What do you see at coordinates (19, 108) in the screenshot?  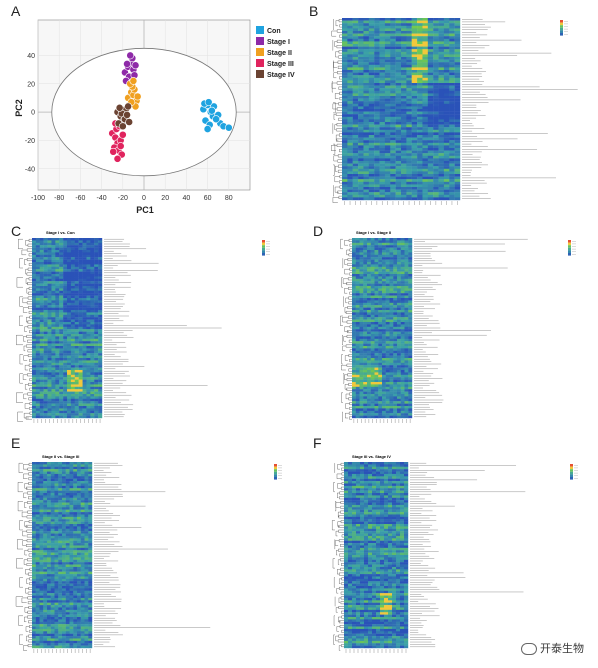 I see `y-axis-title: PC2` at bounding box center [19, 108].